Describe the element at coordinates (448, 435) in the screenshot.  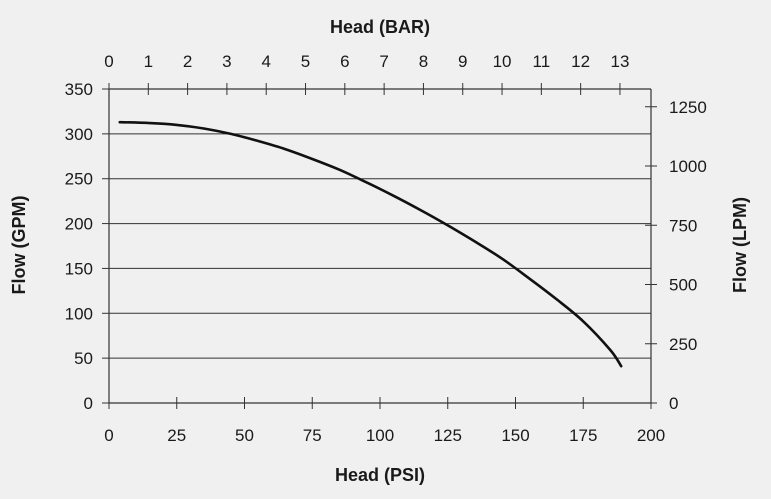
I see `x-tick-label-5: 125` at that location.